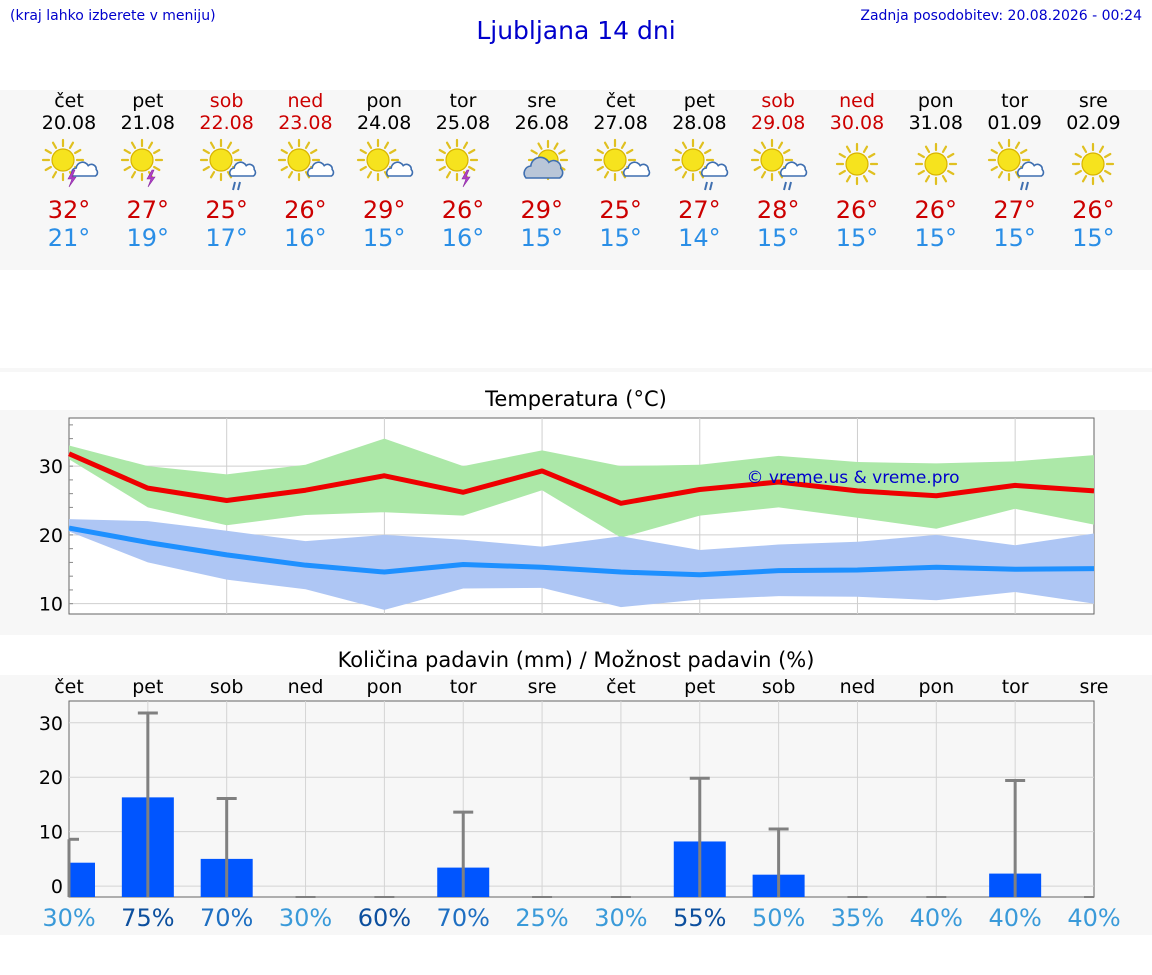 The width and height of the screenshot is (1152, 975). I want to click on separator-band, so click(576, 370).